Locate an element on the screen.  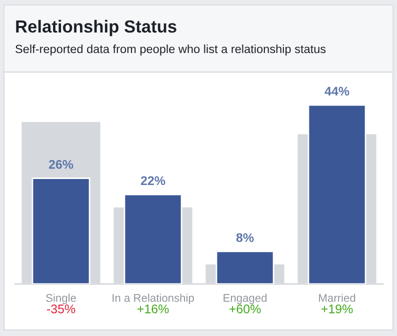
data-label: 22% is located at coordinates (153, 181).